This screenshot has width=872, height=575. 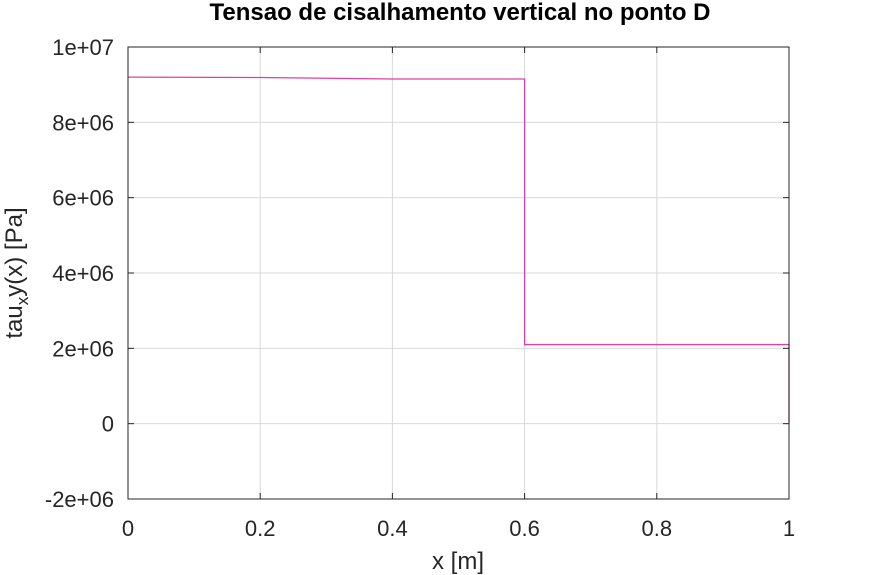 What do you see at coordinates (83, 122) in the screenshot?
I see `y-tick-label-5: 8e+06` at bounding box center [83, 122].